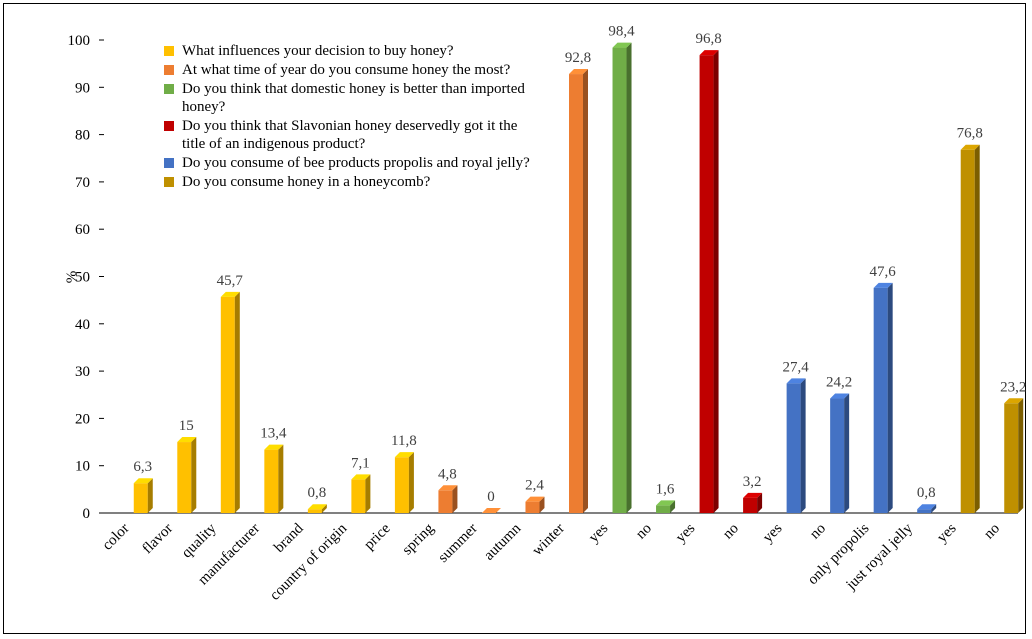 The image size is (1032, 639). Describe the element at coordinates (621, 32) in the screenshot. I see `data-label: 98,4` at that location.